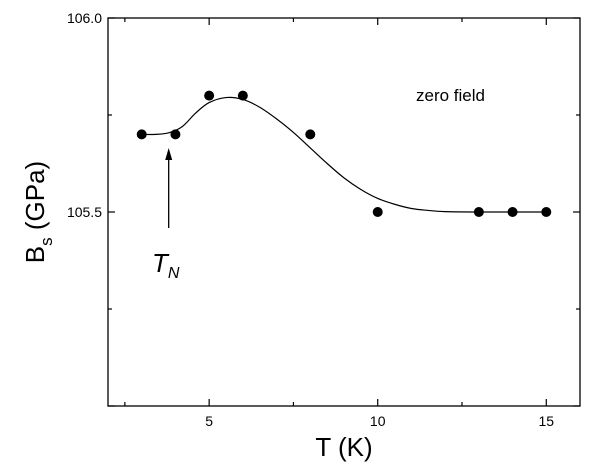  I want to click on x-axis-title: T (K), so click(343, 447).